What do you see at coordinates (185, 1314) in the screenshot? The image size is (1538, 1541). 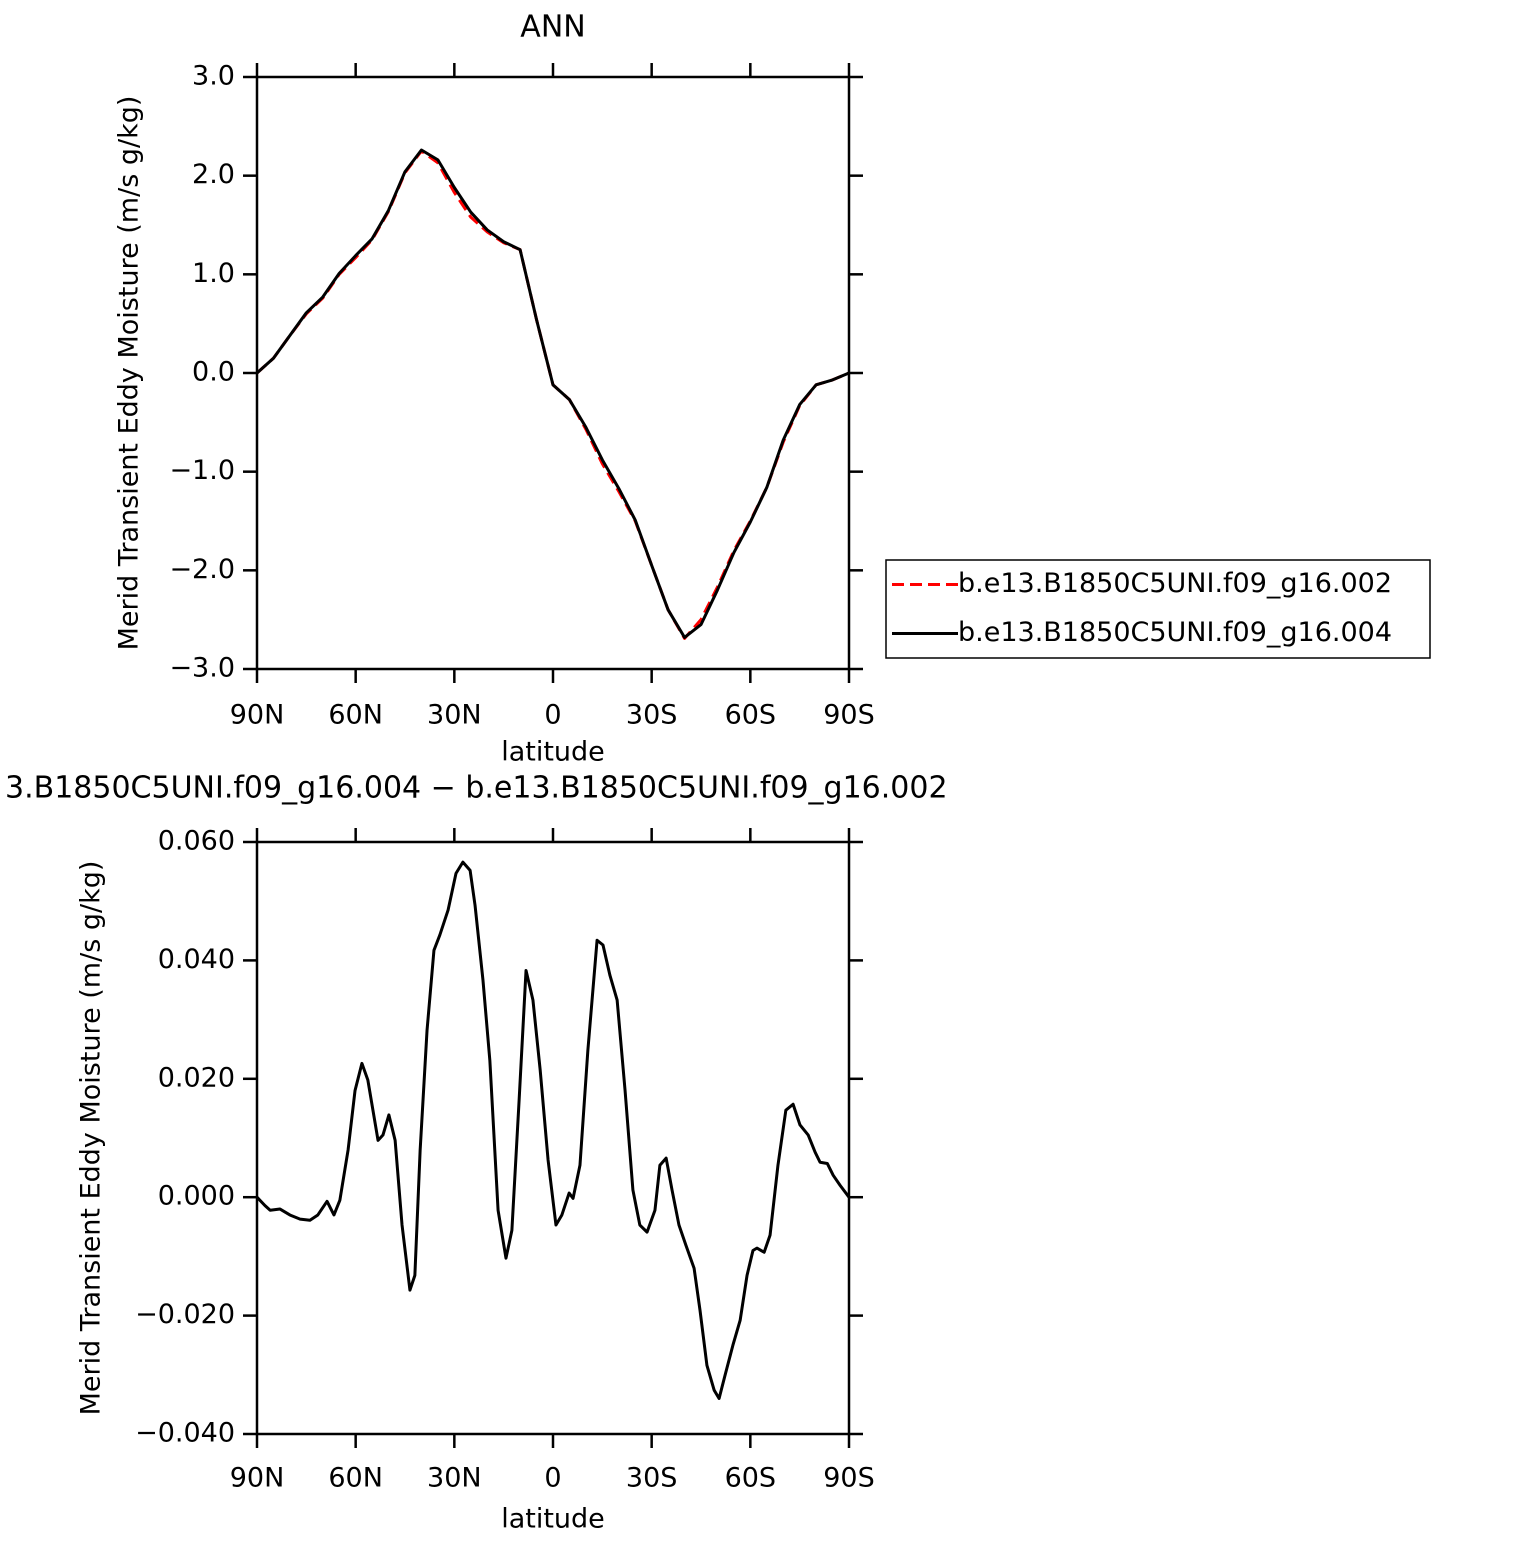 I see `y-tick-label: −0.020` at bounding box center [185, 1314].